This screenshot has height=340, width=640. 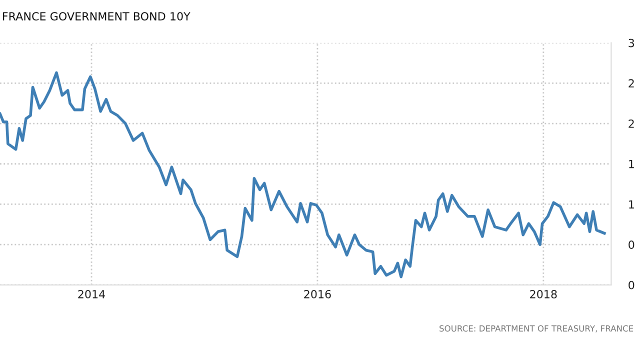 What do you see at coordinates (317, 294) in the screenshot?
I see `x-tick-label: 2016` at bounding box center [317, 294].